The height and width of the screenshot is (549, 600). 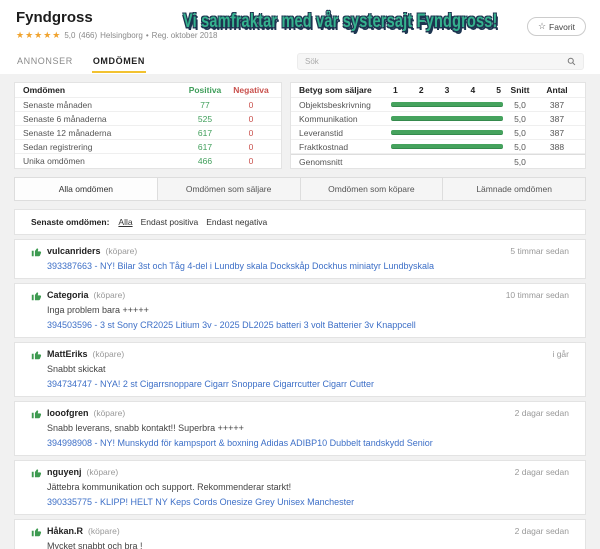 What do you see at coordinates (70, 222) in the screenshot?
I see `filterbar-label: Senaste omdömen:` at bounding box center [70, 222].